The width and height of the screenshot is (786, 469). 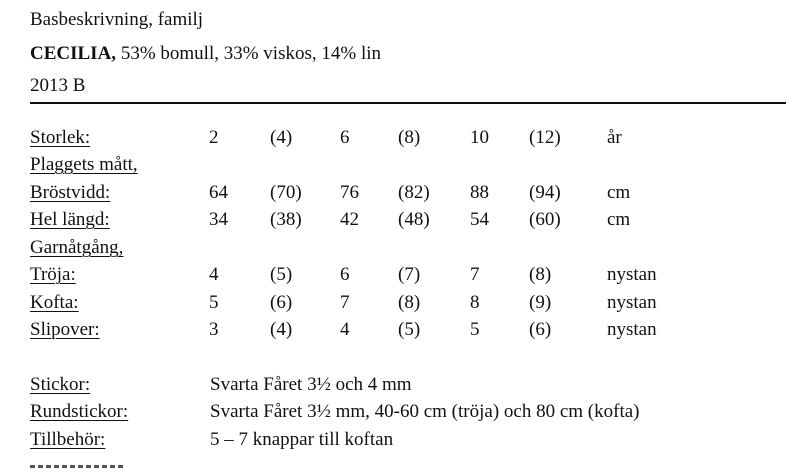 I want to click on chest-width-value: 88, so click(x=479, y=192).